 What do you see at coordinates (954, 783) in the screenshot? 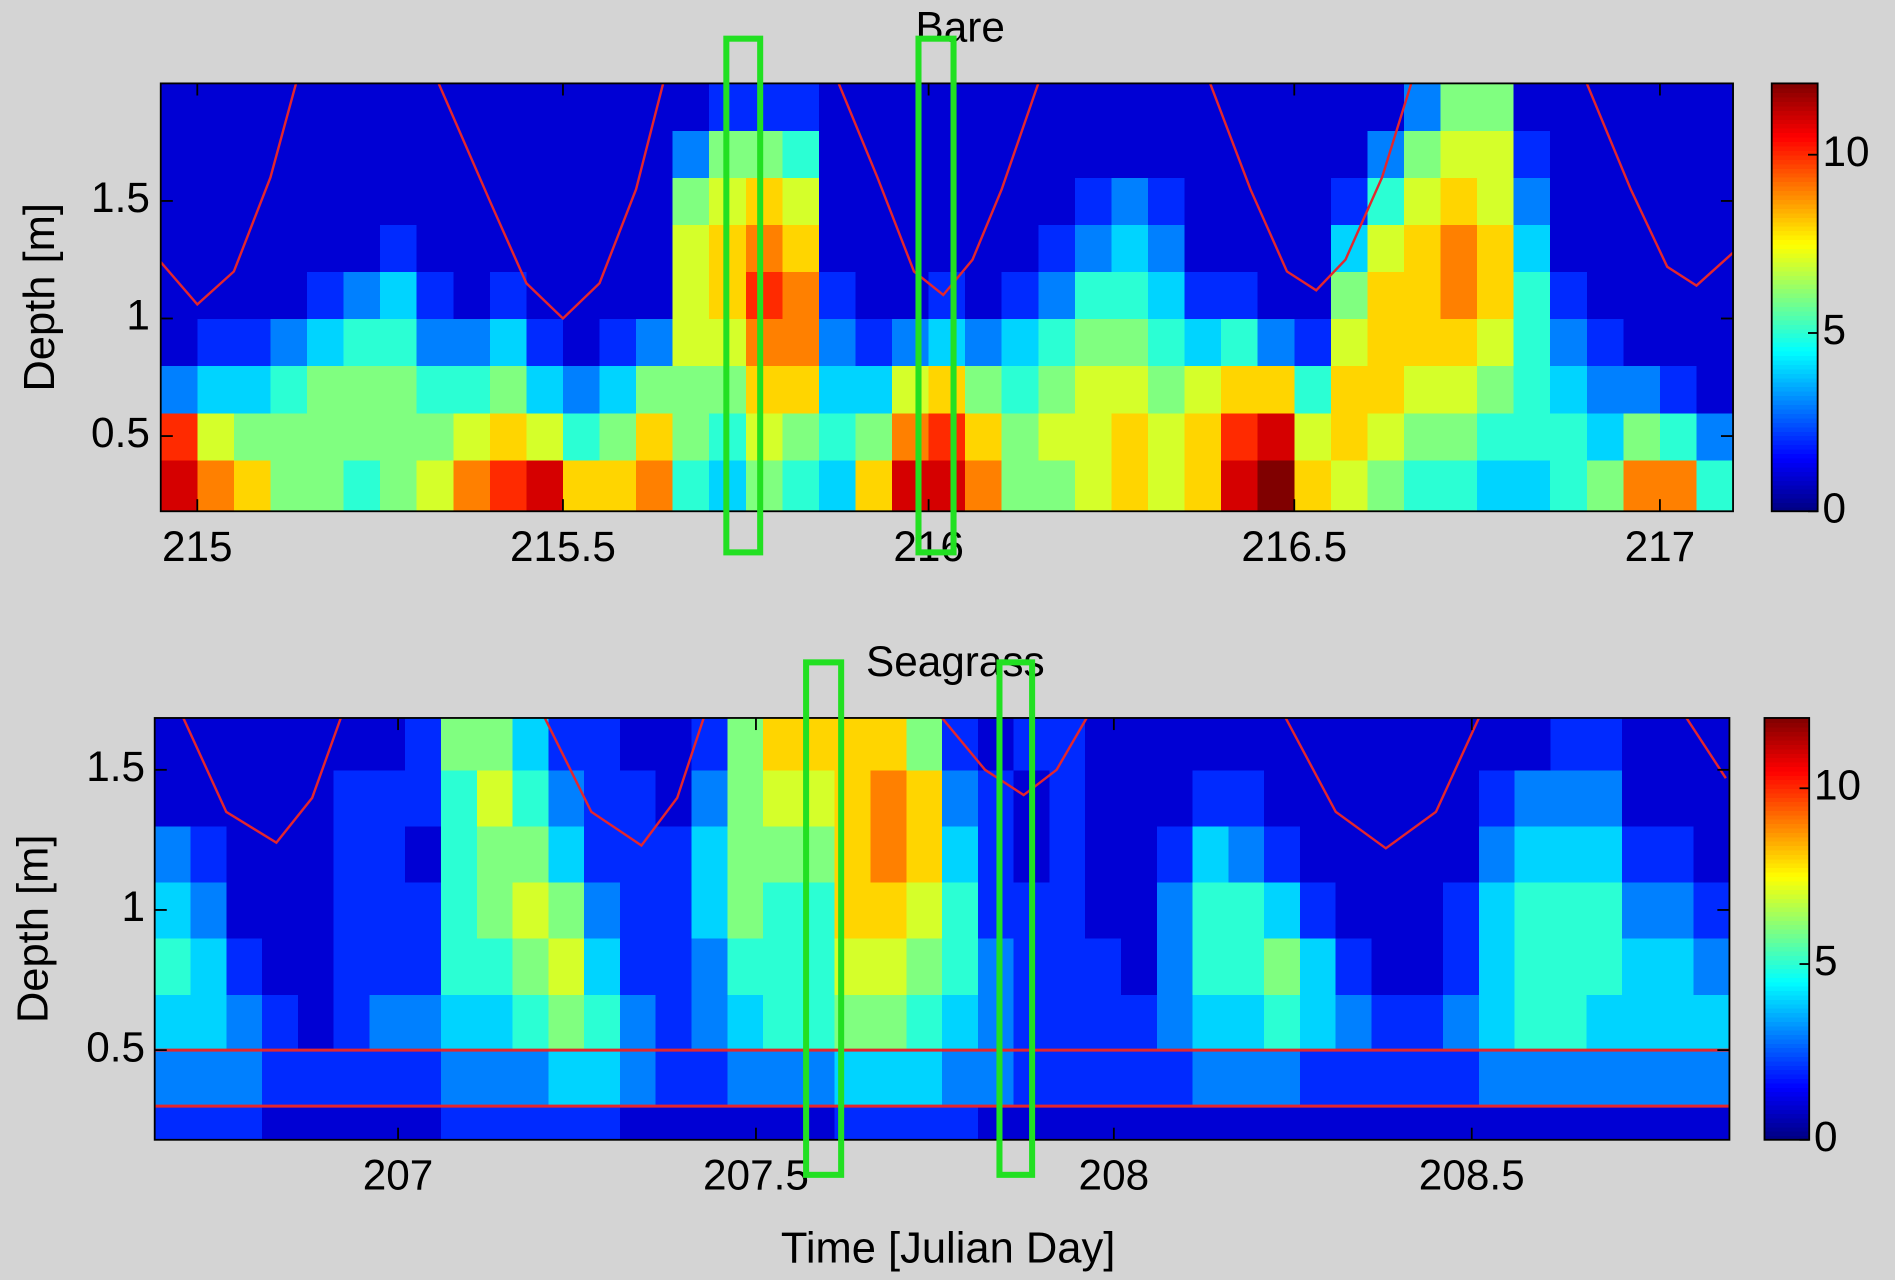
I see `tide-line` at bounding box center [954, 783].